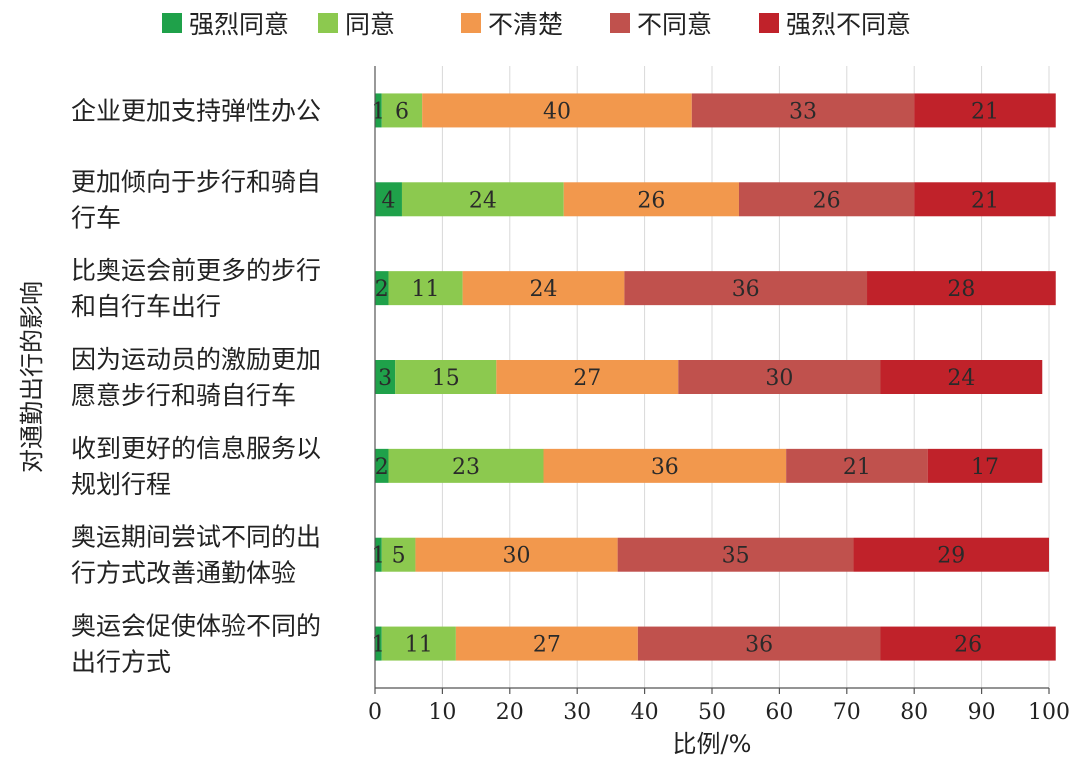 Image resolution: width=1080 pixels, height=765 pixels. I want to click on category-label: 愿意步行和骑自行车, so click(183, 395).